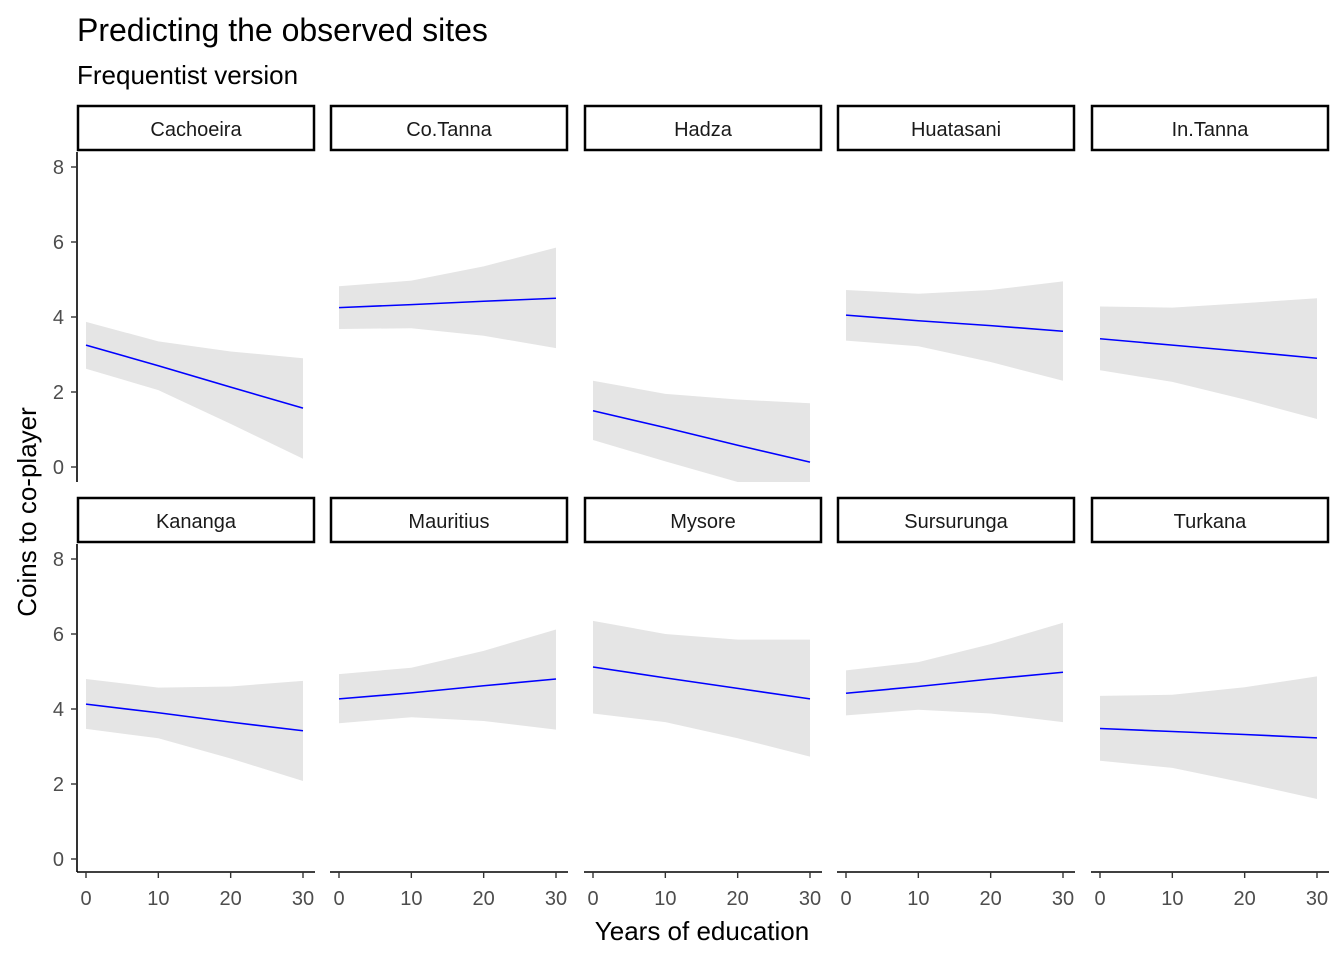 The image size is (1344, 960). I want to click on facet-strip-label: Sursurunga, so click(956, 522).